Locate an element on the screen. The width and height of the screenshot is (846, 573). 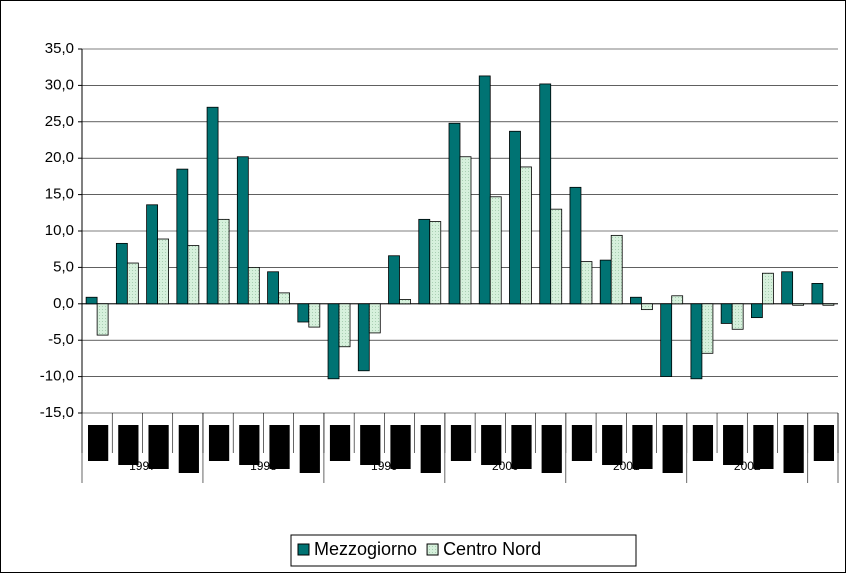
y-tick-label: 0,0 is located at coordinates (63, 303).